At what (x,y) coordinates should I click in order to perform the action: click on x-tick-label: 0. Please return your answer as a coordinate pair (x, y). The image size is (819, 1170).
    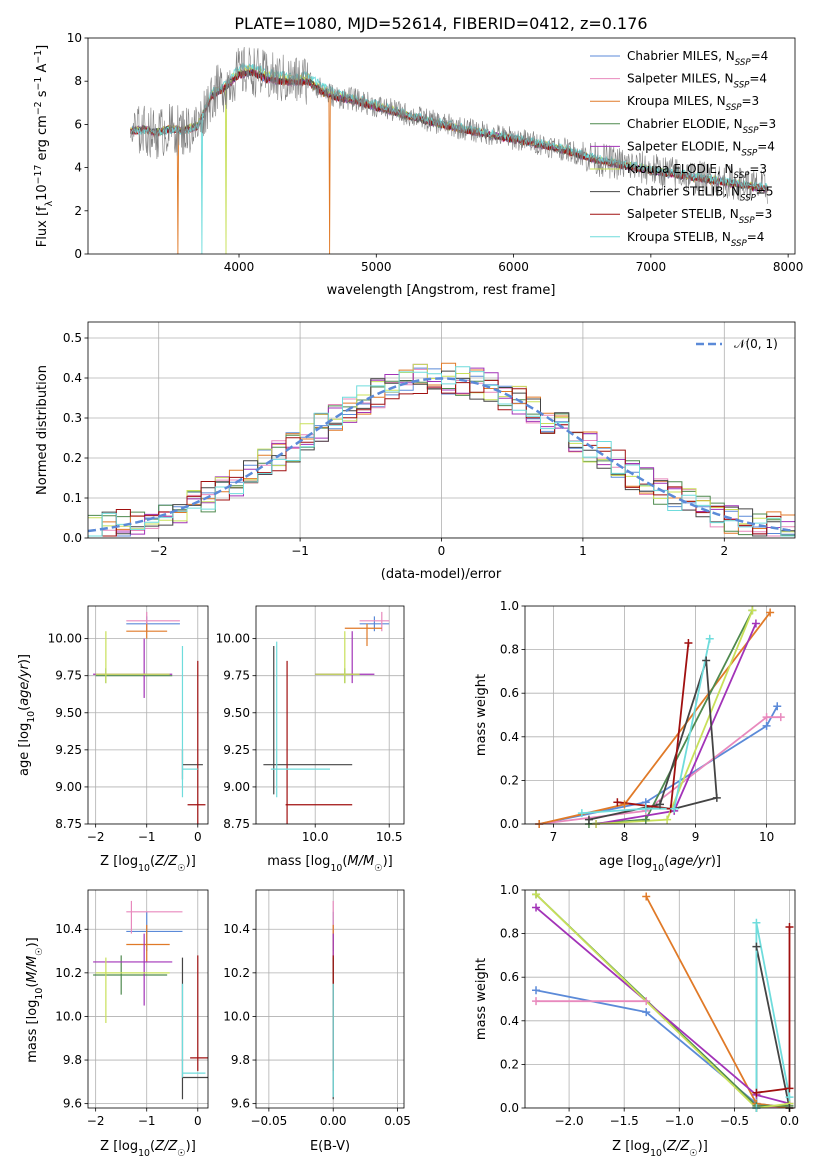
    Looking at the image, I should click on (198, 1121).